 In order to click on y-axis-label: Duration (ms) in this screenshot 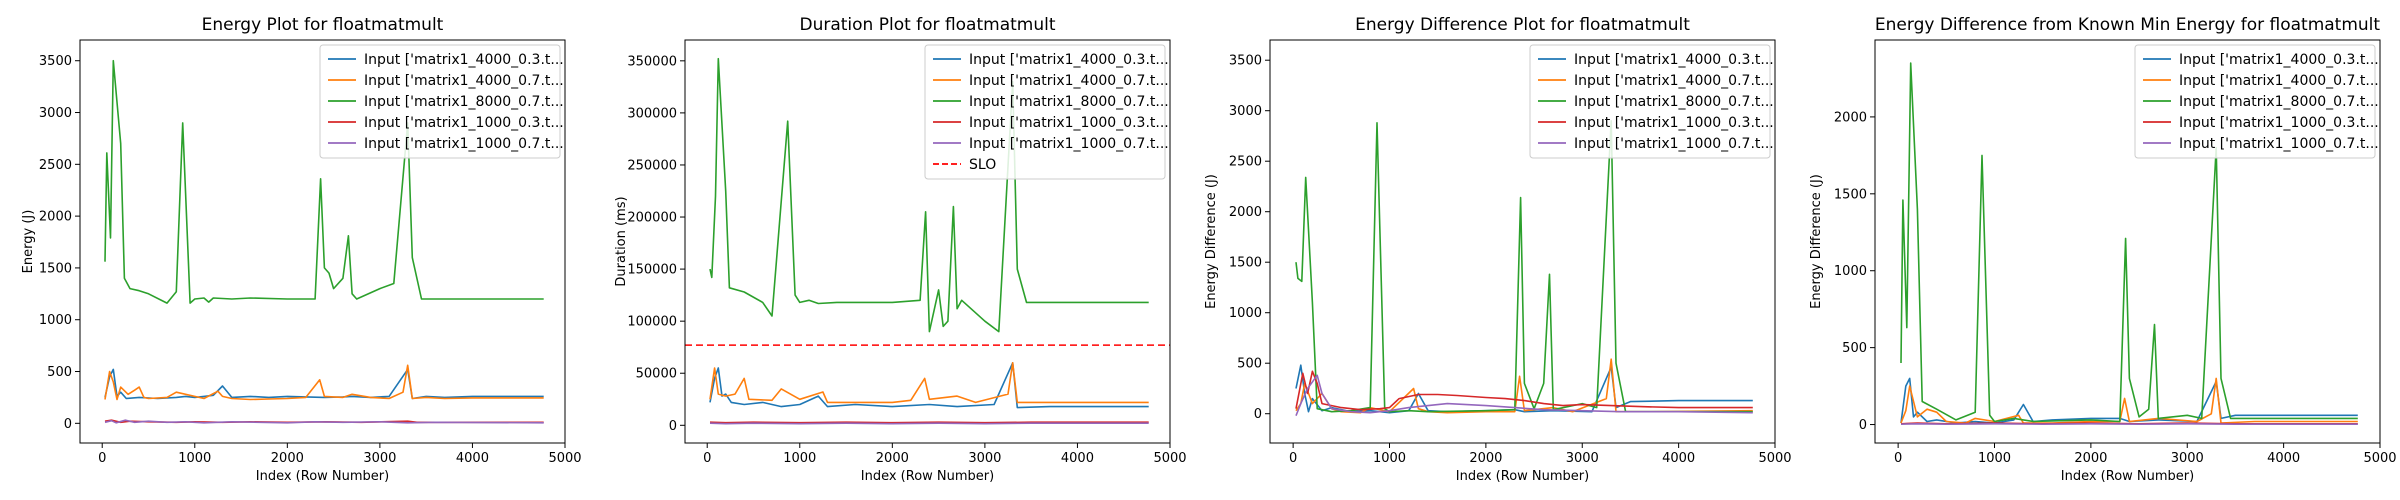, I will do `click(621, 241)`.